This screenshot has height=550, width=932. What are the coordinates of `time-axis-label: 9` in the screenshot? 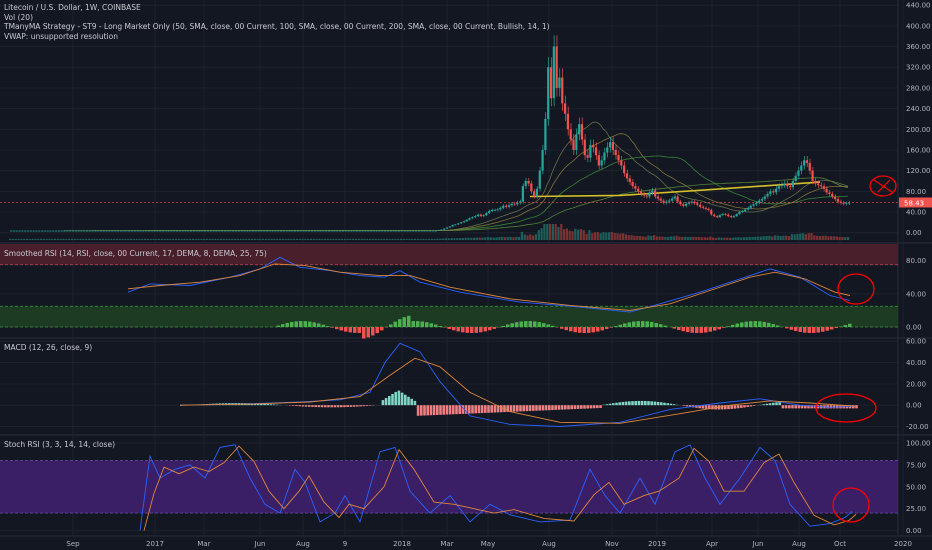 It's located at (345, 544).